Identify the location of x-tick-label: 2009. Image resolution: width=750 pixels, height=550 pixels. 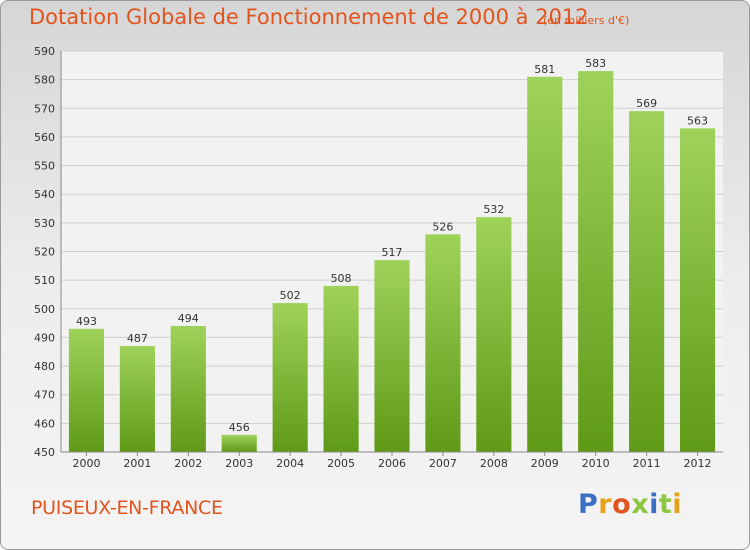
(545, 463).